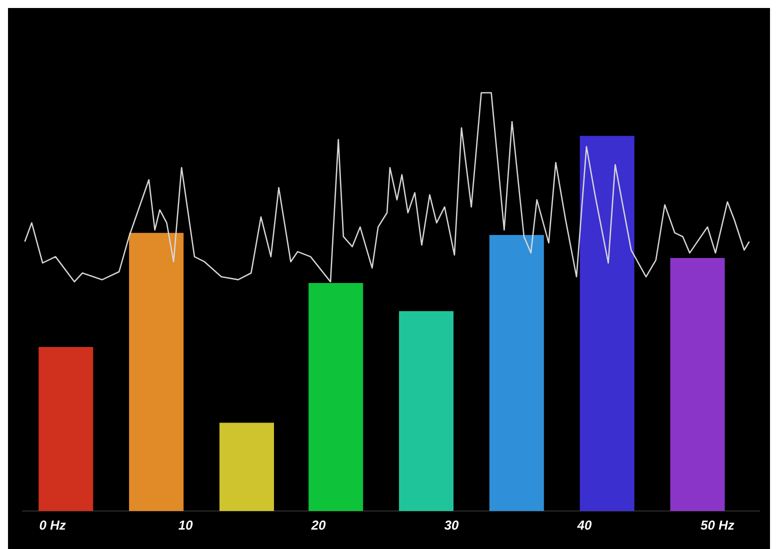 The height and width of the screenshot is (549, 776). What do you see at coordinates (53, 525) in the screenshot?
I see `x-tick-label: 0 Hz` at bounding box center [53, 525].